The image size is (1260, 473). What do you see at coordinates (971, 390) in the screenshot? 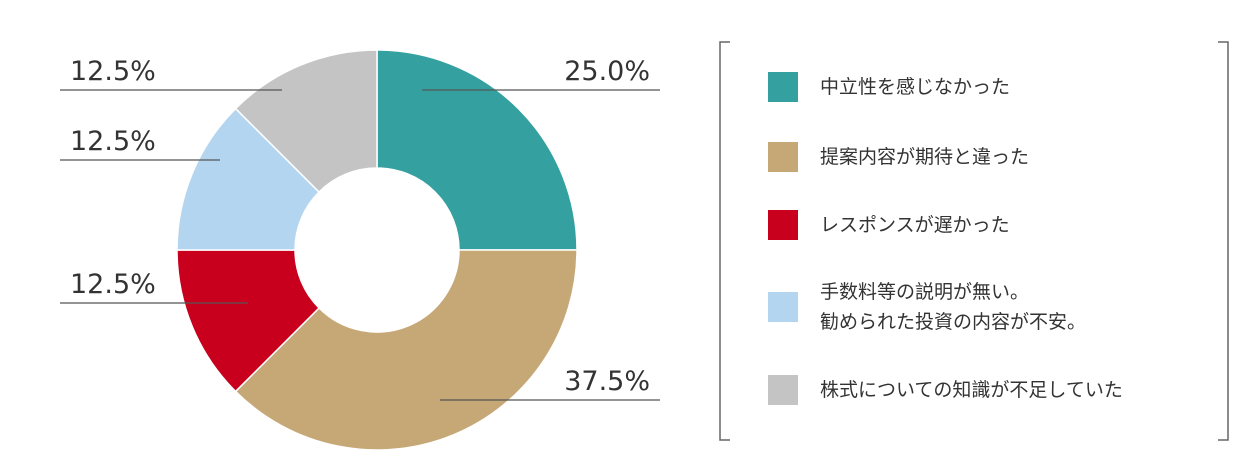
I see `legend-label: 株式についての知識が不足していた` at bounding box center [971, 390].